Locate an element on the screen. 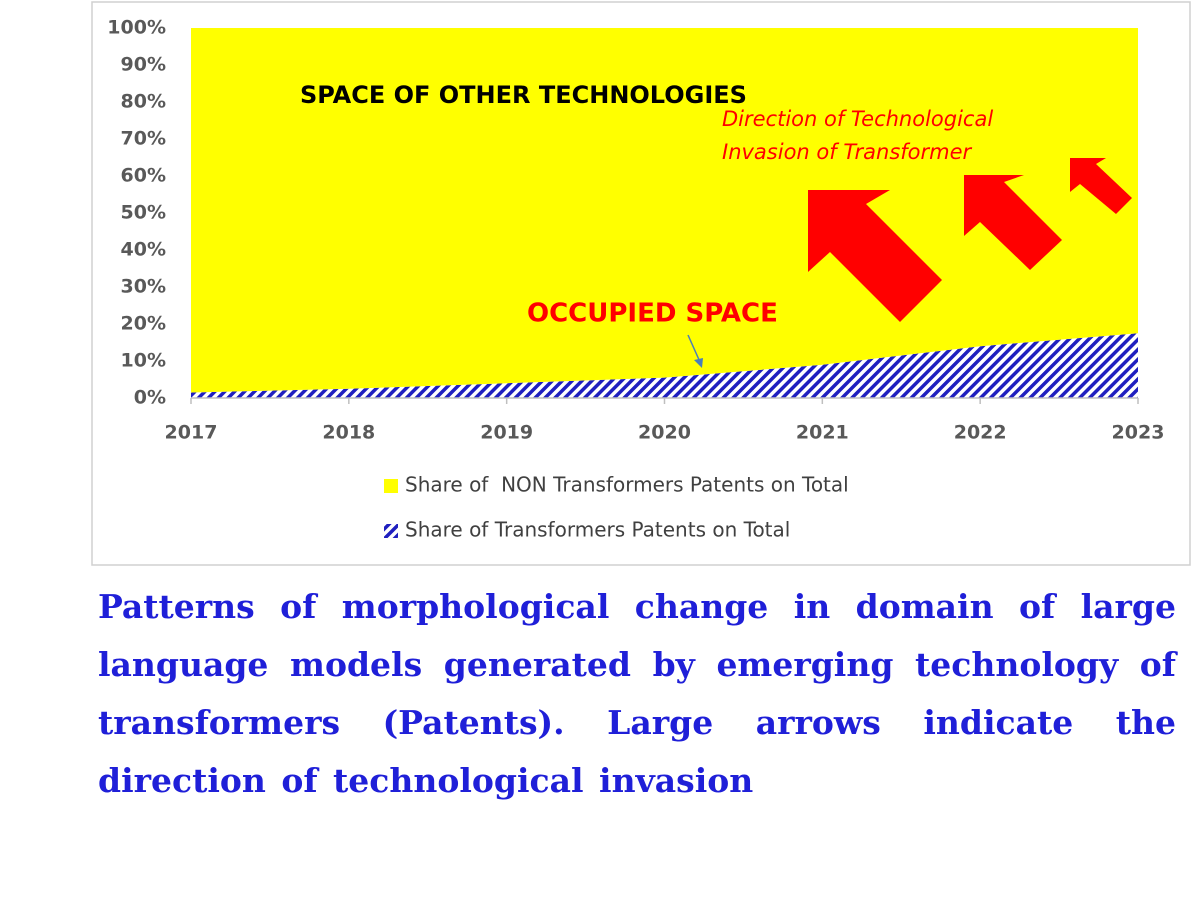 Image resolution: width=1200 pixels, height=902 pixels. y-tick-label: 0% is located at coordinates (150, 398).